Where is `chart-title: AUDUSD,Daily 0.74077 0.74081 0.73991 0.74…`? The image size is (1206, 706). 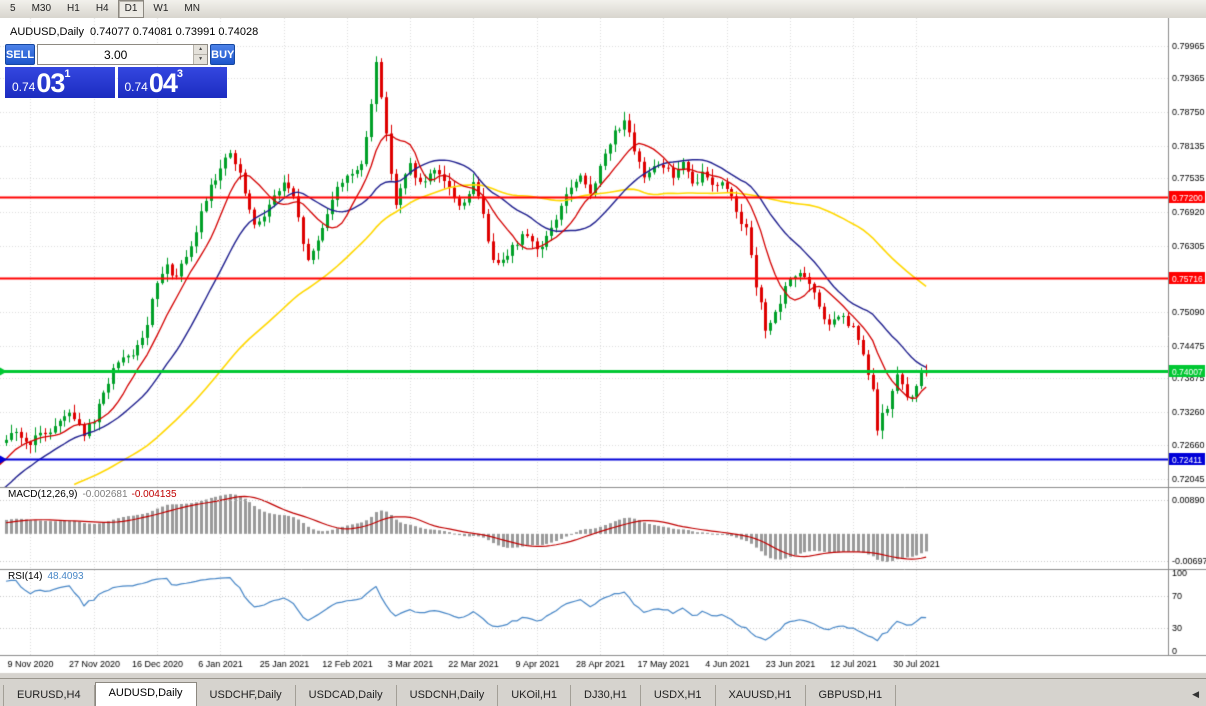 chart-title: AUDUSD,Daily 0.74077 0.74081 0.73991 0.74… is located at coordinates (134, 32).